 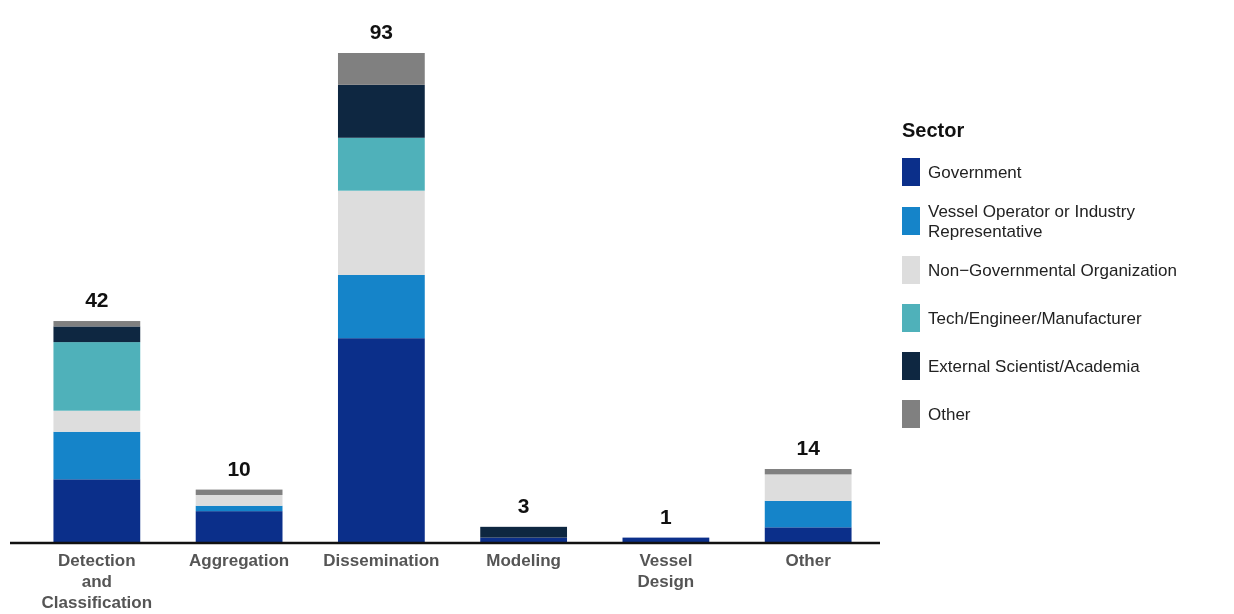 What do you see at coordinates (97, 581) in the screenshot?
I see `x-tick-label: Detection and Classification` at bounding box center [97, 581].